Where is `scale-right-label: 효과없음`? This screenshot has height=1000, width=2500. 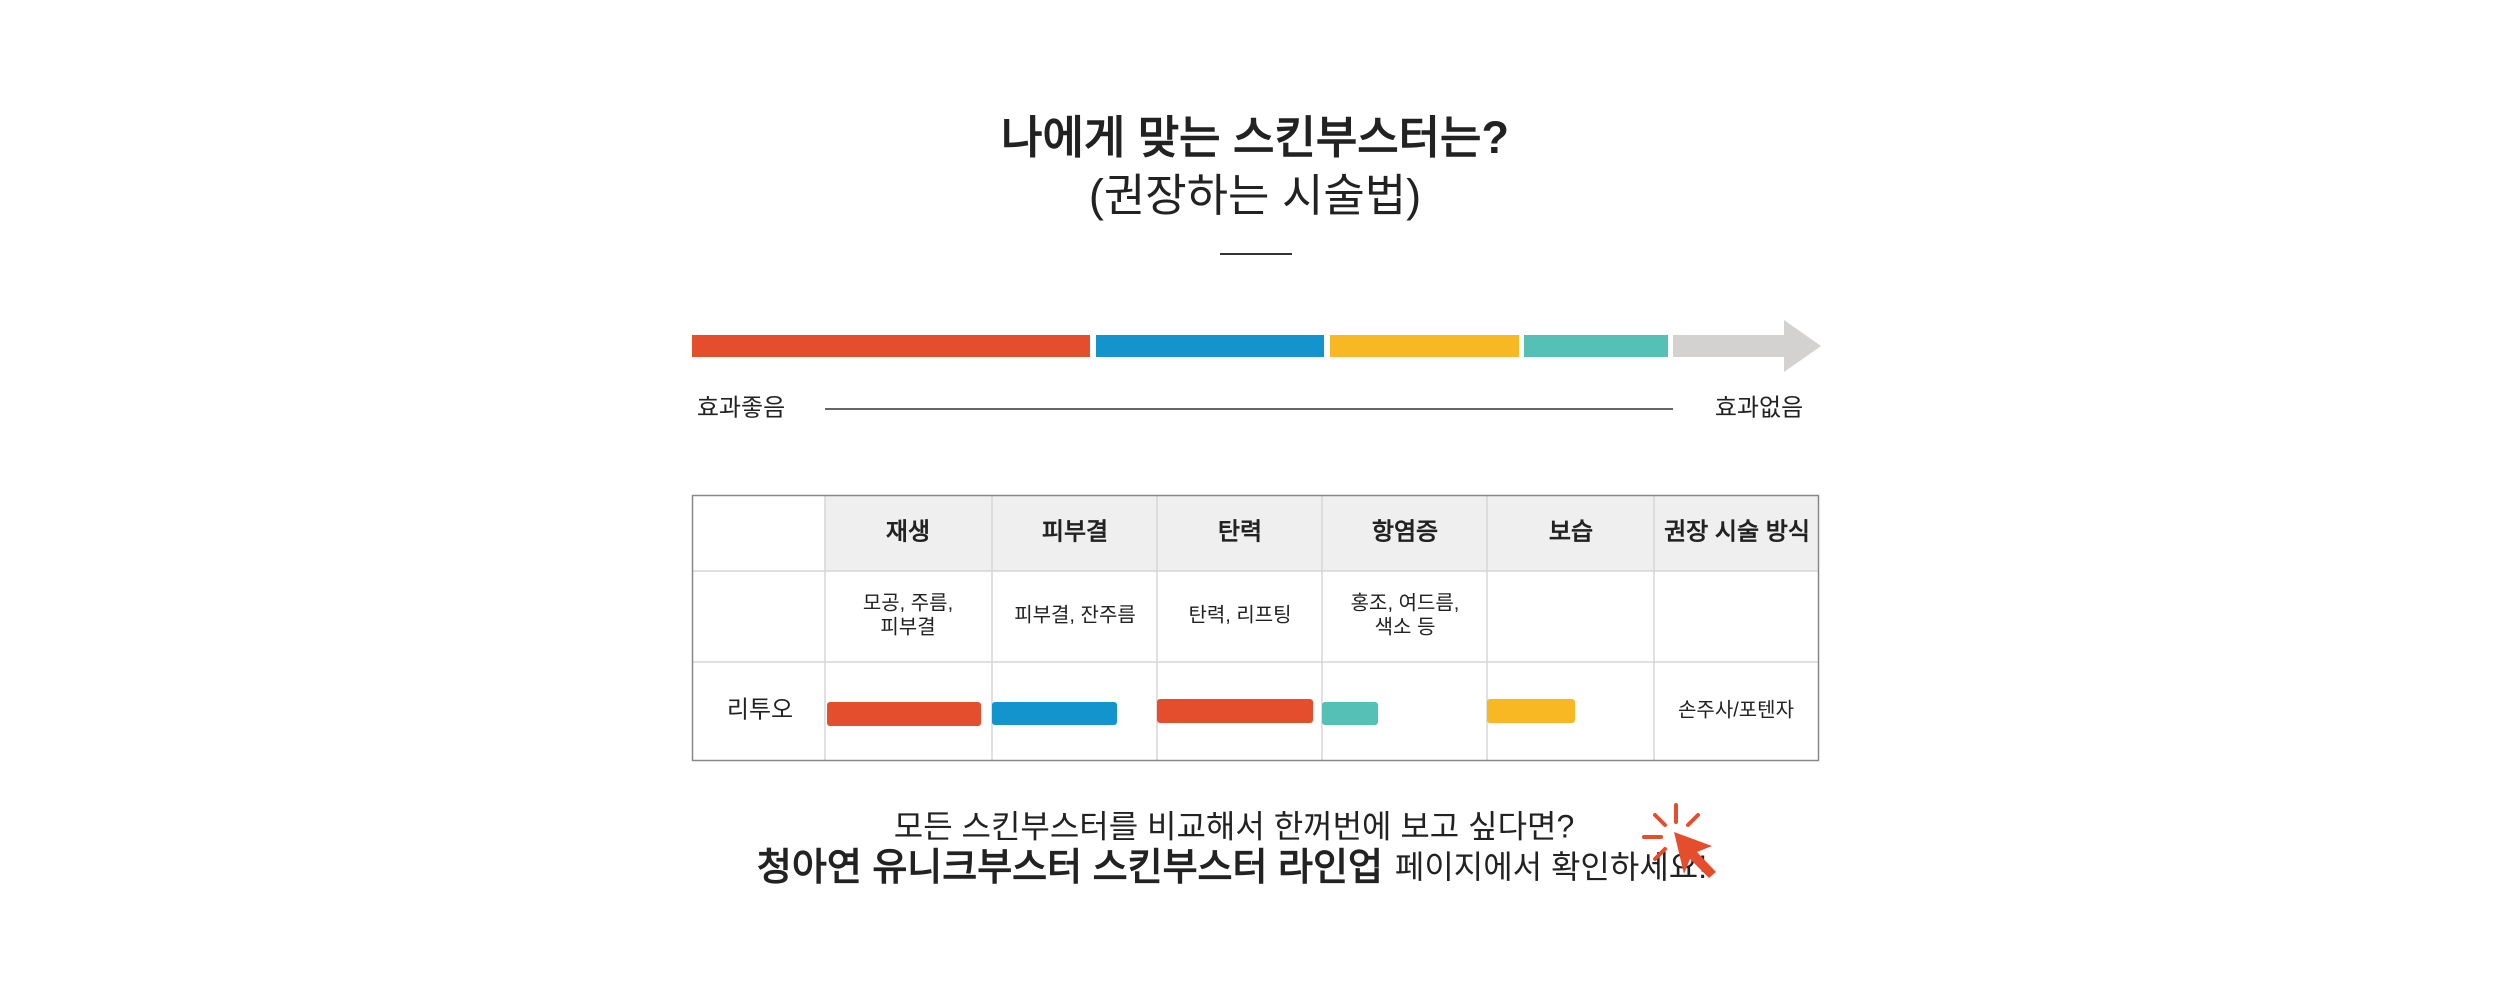 scale-right-label: 효과없음 is located at coordinates (1759, 407).